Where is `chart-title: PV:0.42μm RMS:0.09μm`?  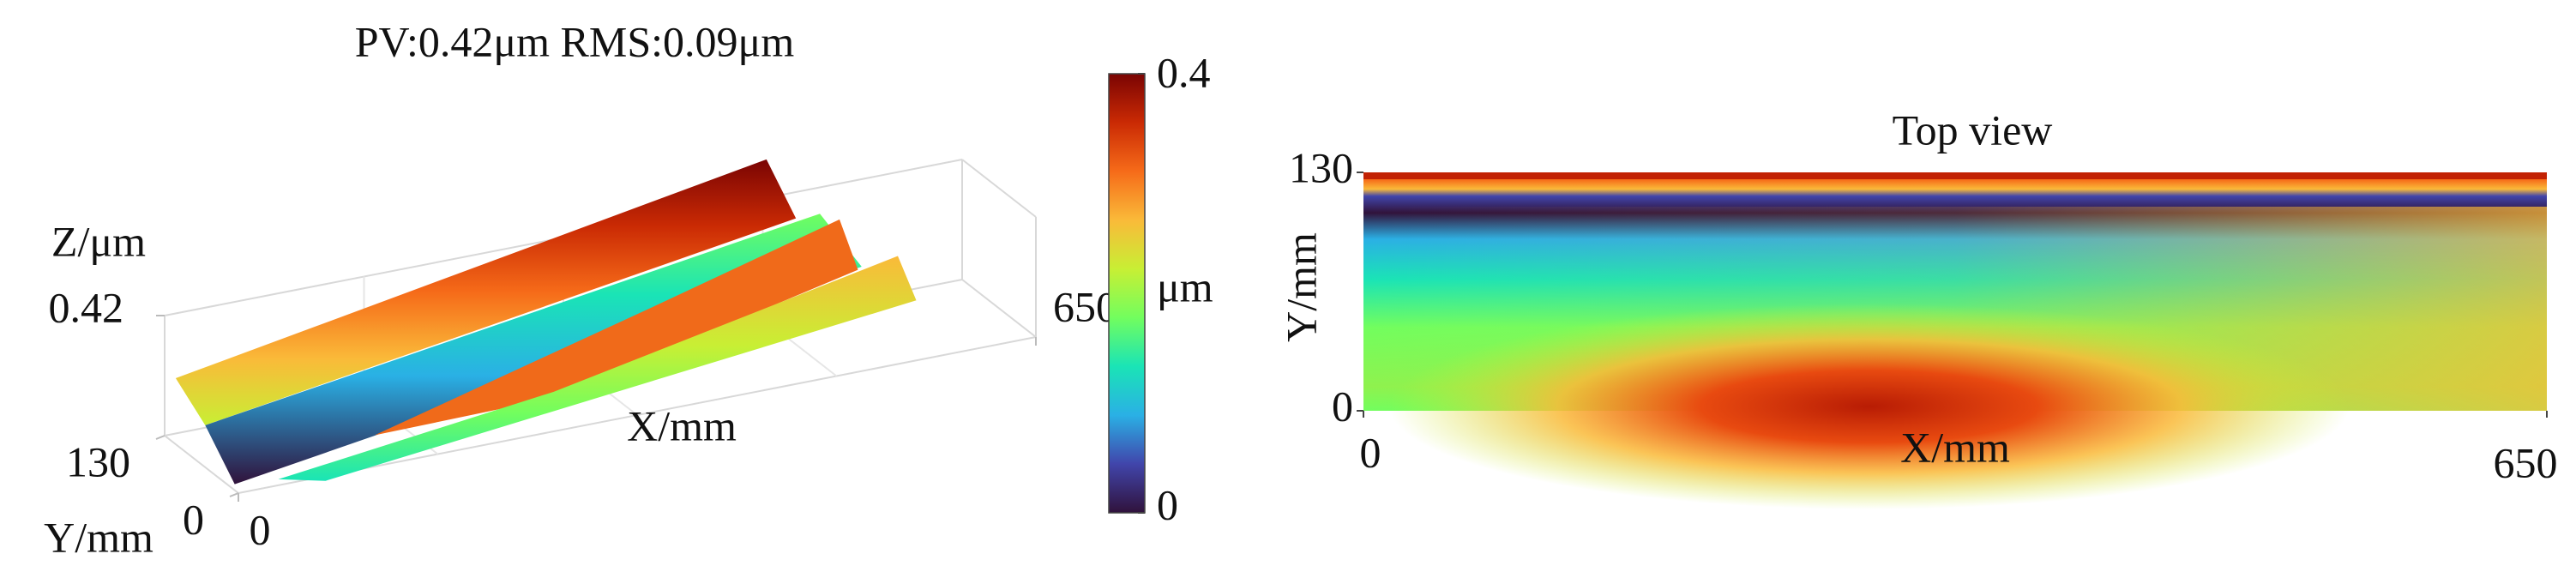 chart-title: PV:0.42μm RMS:0.09μm is located at coordinates (575, 41).